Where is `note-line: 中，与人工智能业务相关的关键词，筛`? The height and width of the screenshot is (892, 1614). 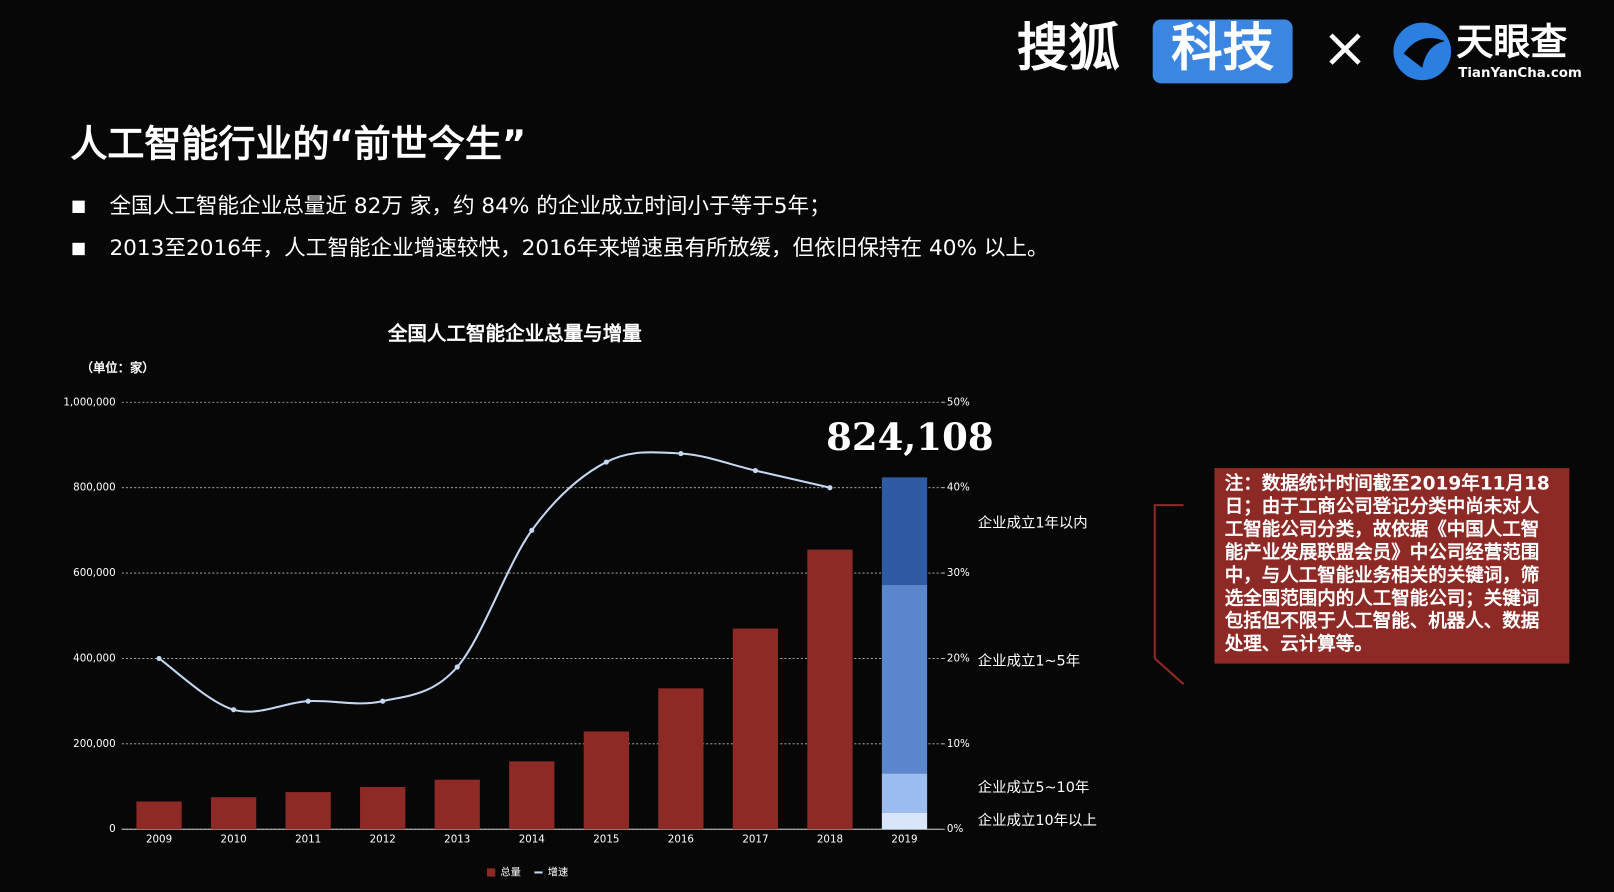
note-line: 中，与人工智能业务相关的关键词，筛 is located at coordinates (1382, 575).